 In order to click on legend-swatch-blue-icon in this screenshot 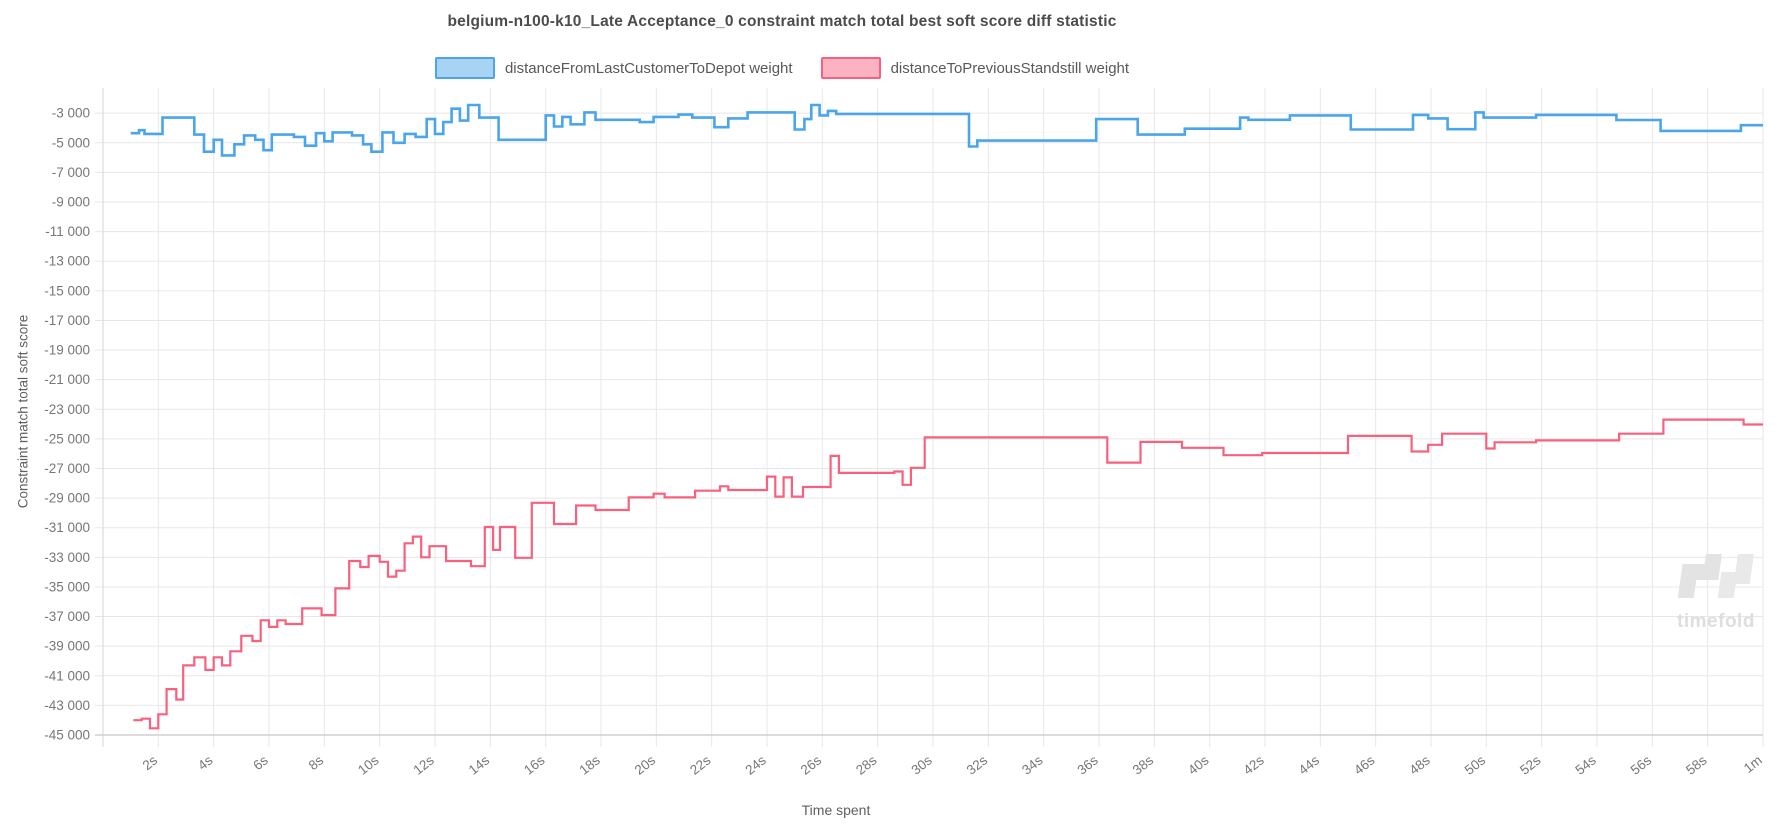, I will do `click(464, 68)`.